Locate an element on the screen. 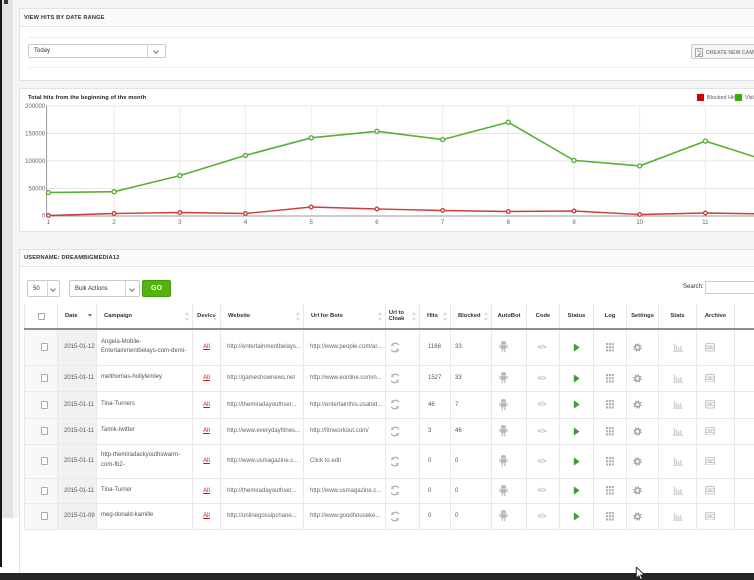 The image size is (754, 580). svg-text: 0 is located at coordinates (44, 217).